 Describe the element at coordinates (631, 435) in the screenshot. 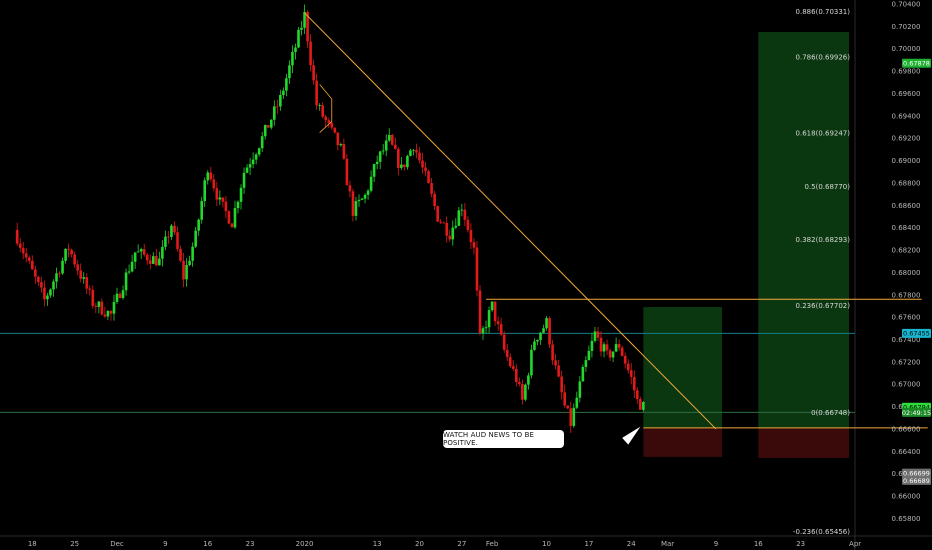

I see `annotation-pointer` at that location.